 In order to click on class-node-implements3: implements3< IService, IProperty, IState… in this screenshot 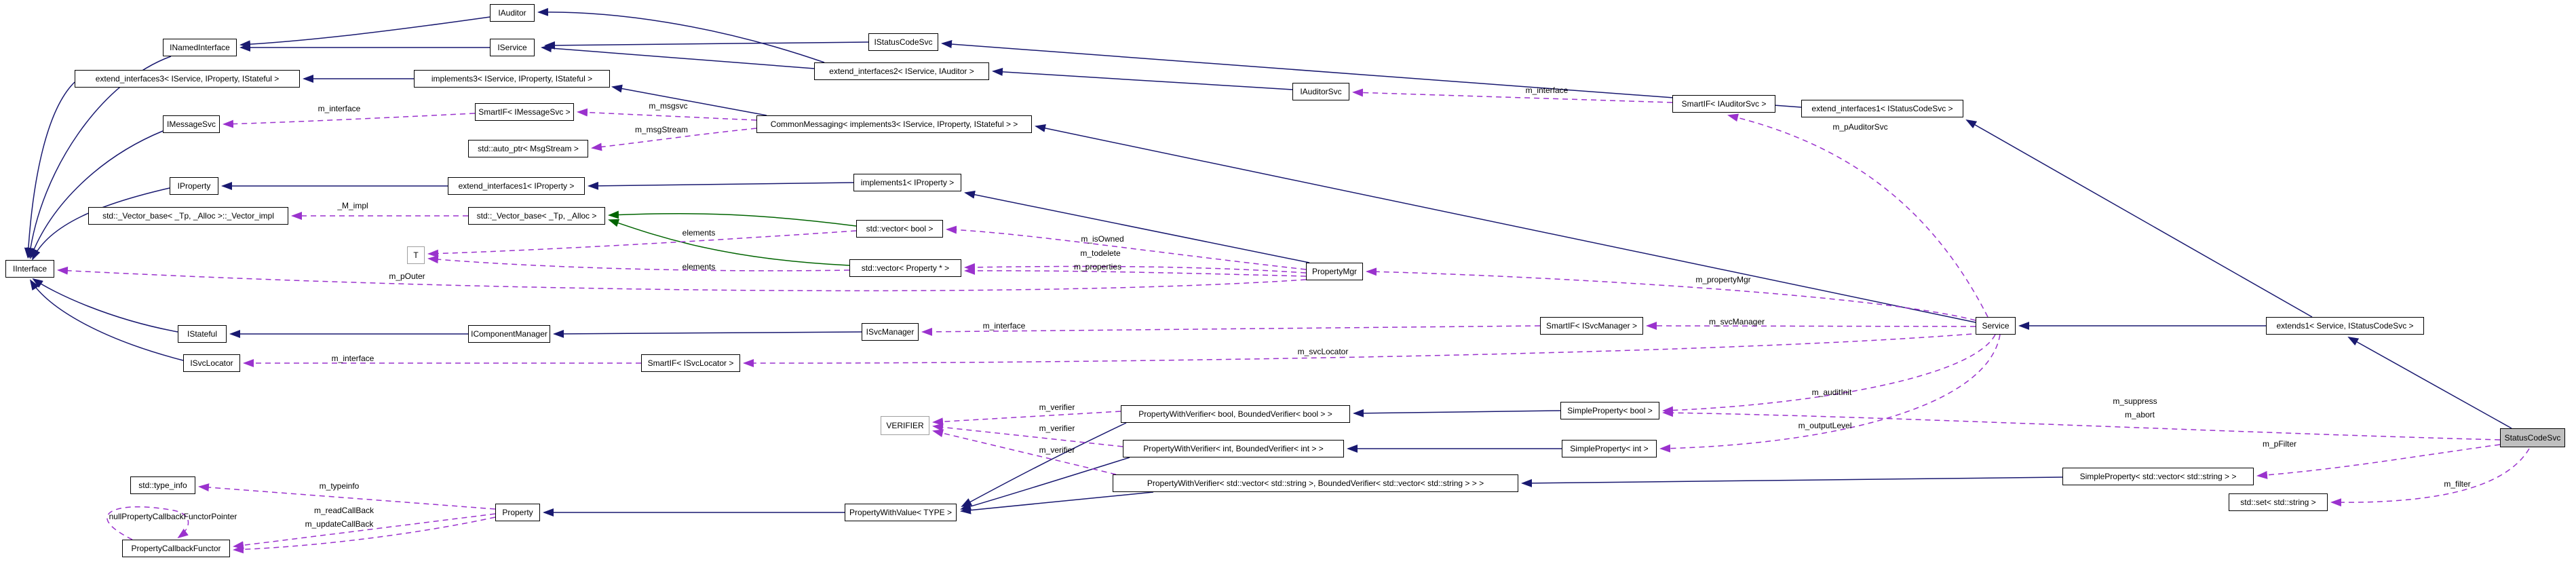, I will do `click(512, 79)`.